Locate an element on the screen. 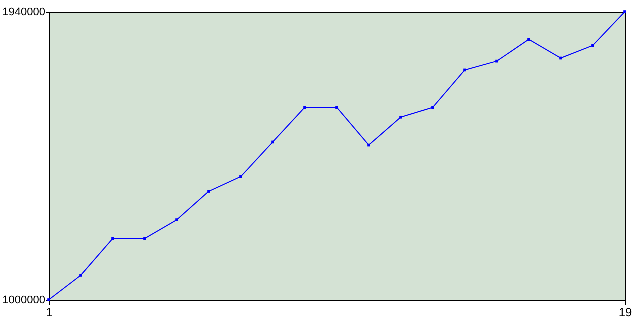 The width and height of the screenshot is (640, 320). y-tick-label: 1940000 is located at coordinates (24, 12).